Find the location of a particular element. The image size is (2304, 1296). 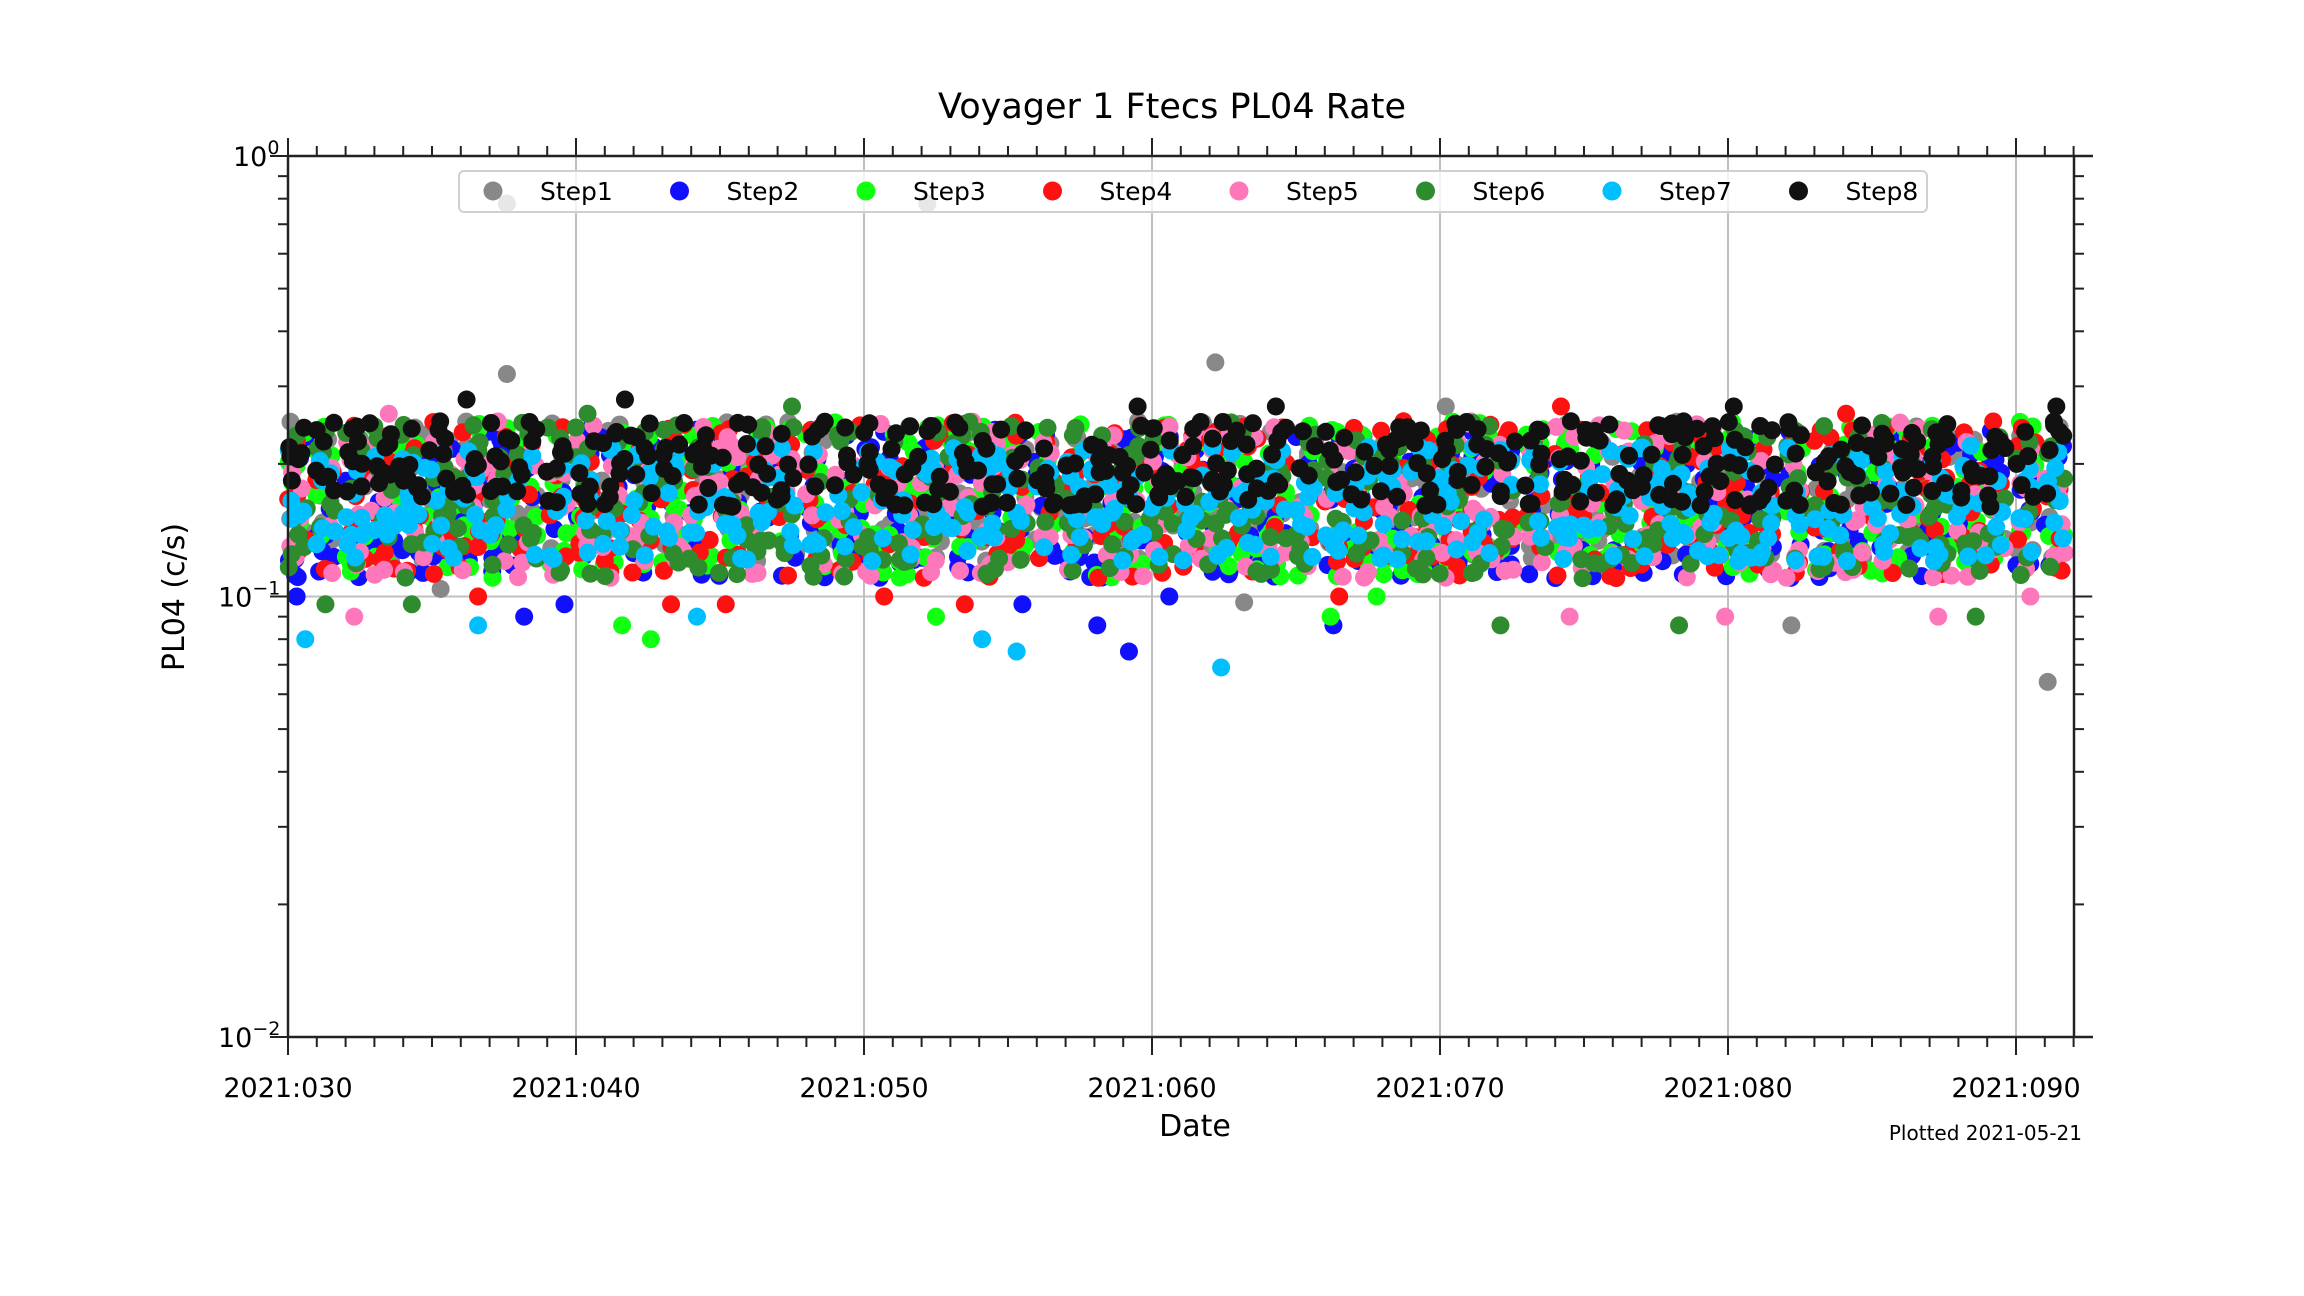

x-tick-label: 2021:090 is located at coordinates (2015, 1088).